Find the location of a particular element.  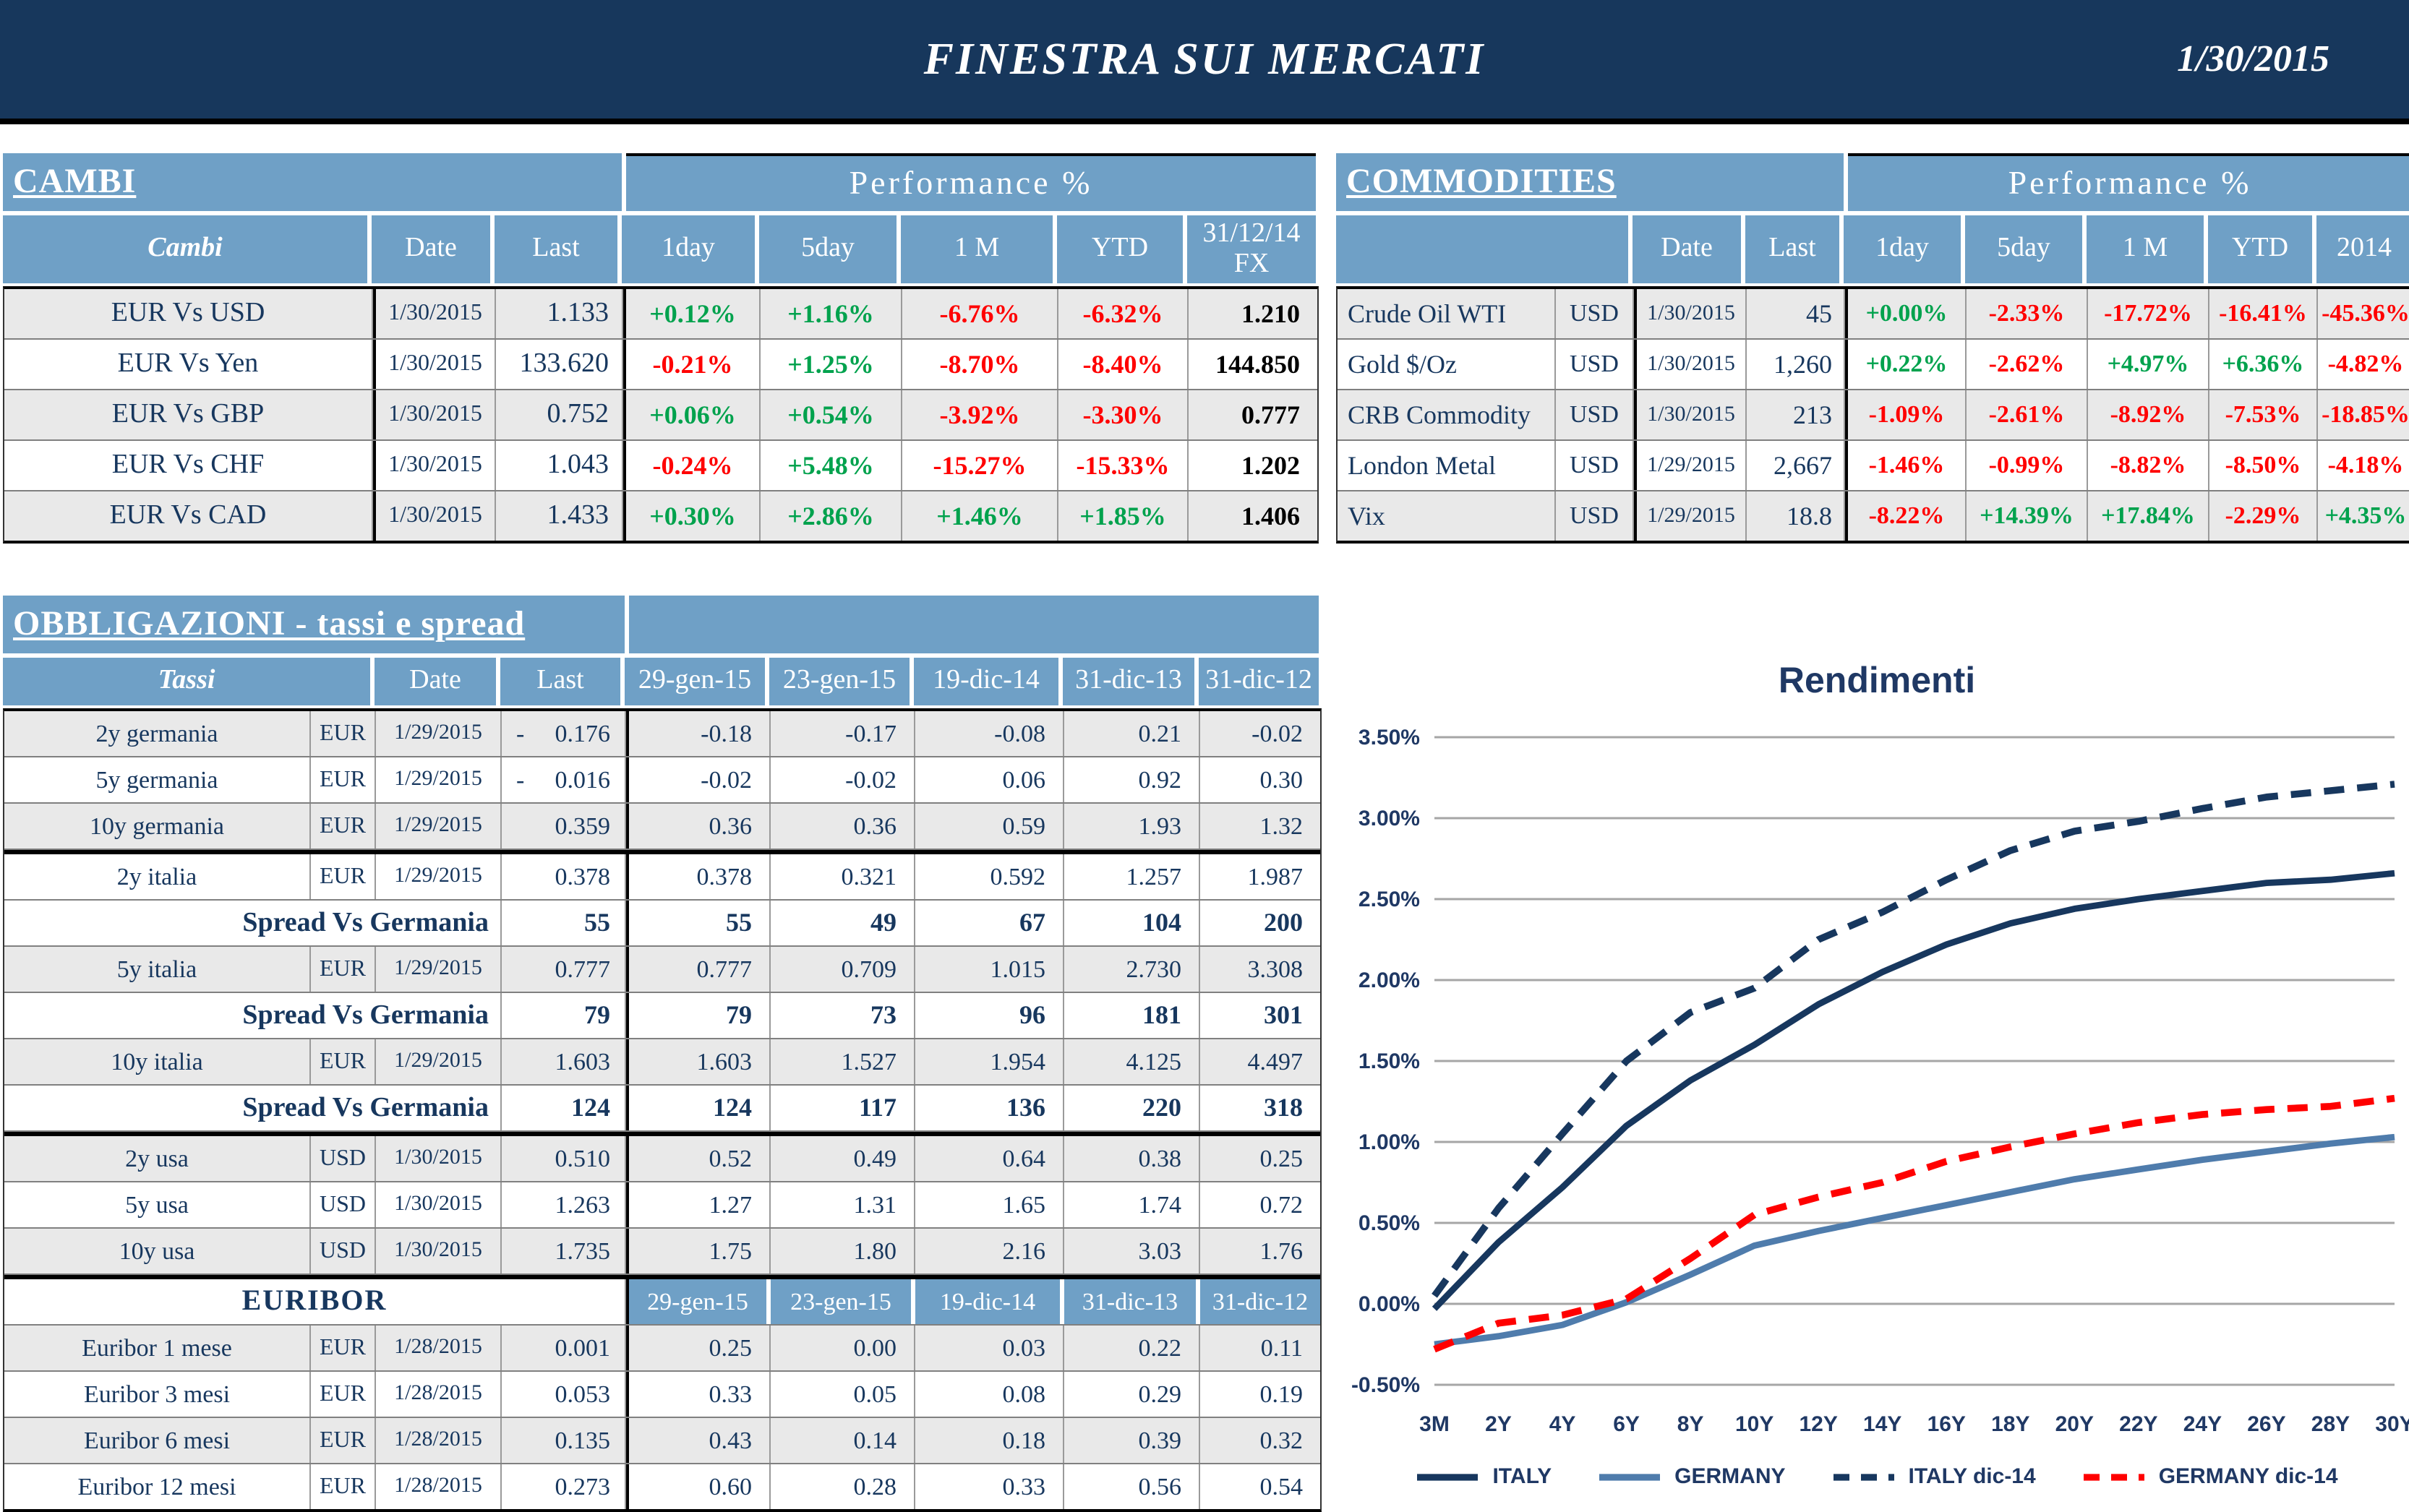

instrument-name: 5y germania is located at coordinates (157, 779).